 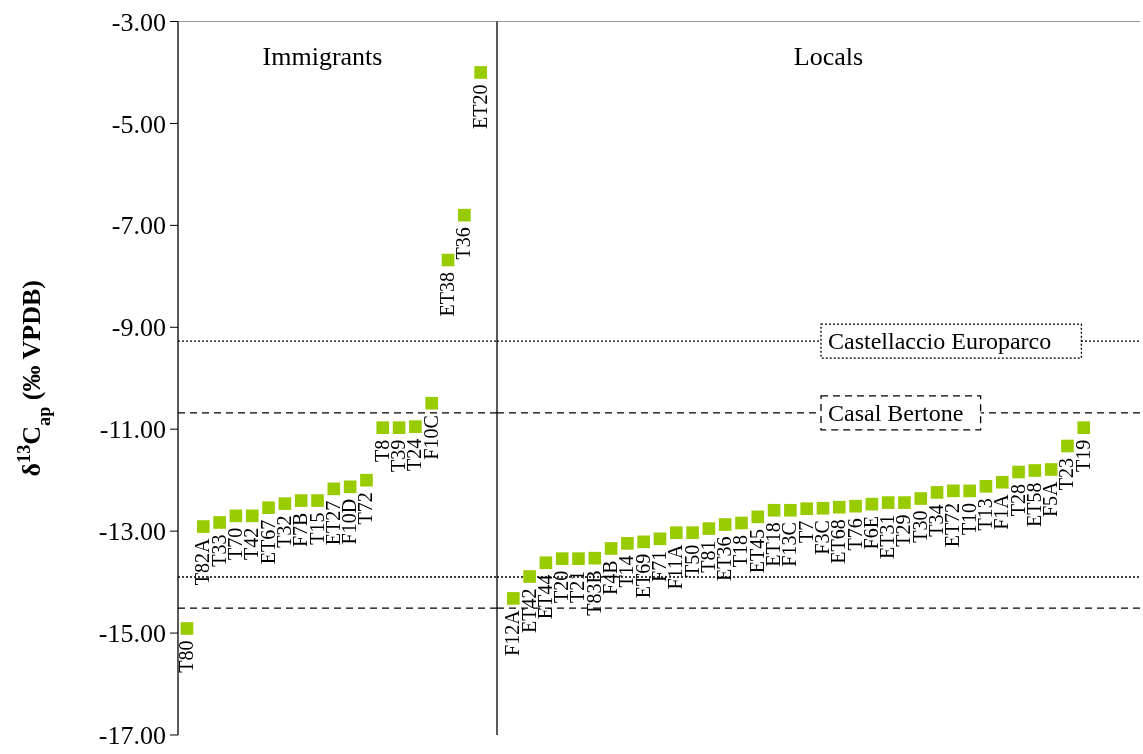 I want to click on text: Immigrants, so click(x=322, y=56).